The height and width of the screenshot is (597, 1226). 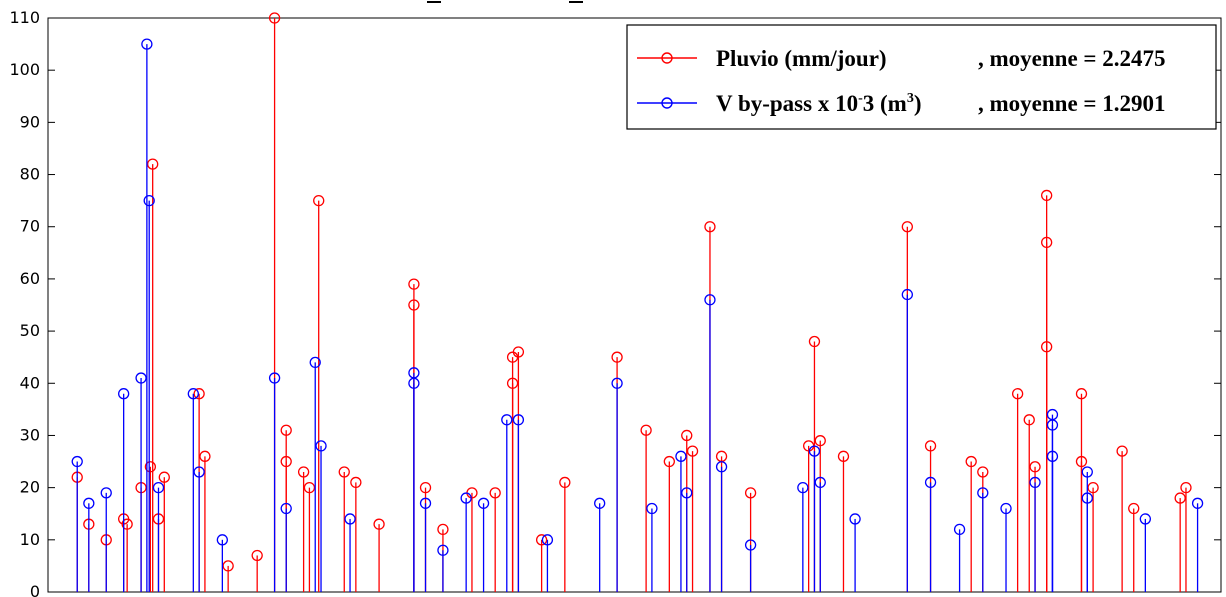 What do you see at coordinates (30, 434) in the screenshot?
I see `y-tick-label: 30` at bounding box center [30, 434].